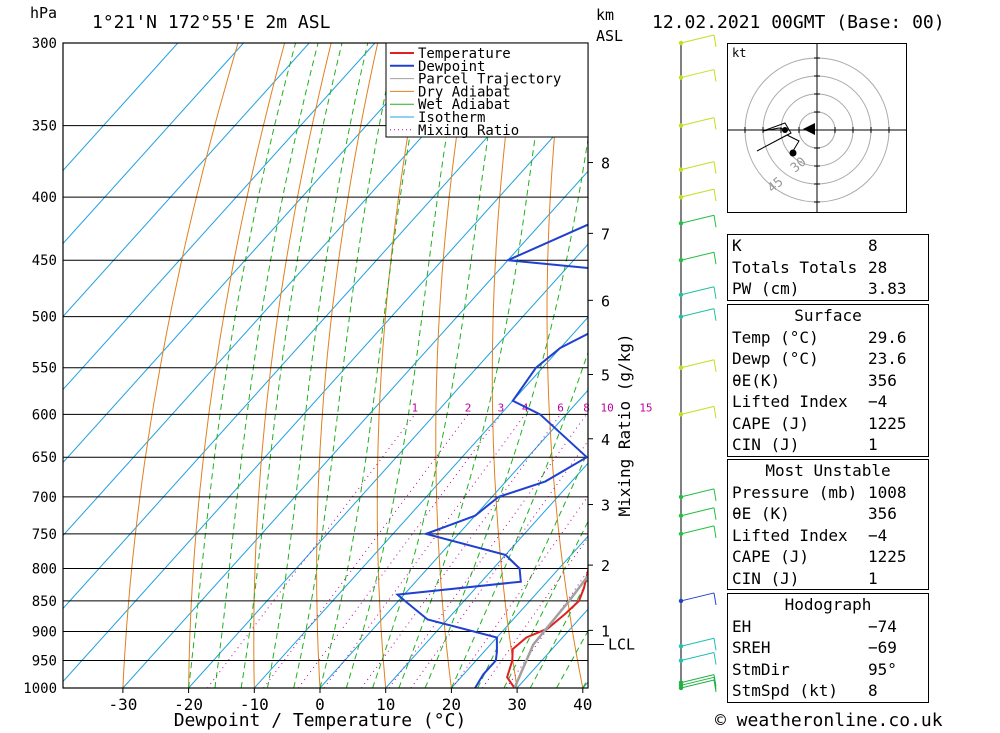  I want to click on table-row: Dewp (°C) 23.6, so click(819, 358).